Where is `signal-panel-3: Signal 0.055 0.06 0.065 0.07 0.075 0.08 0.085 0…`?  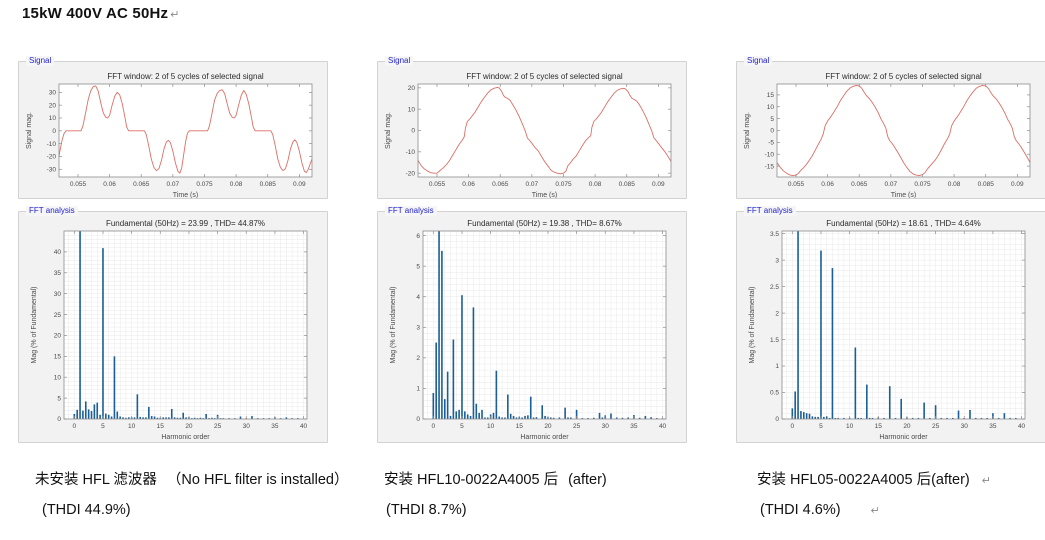
signal-panel-3: Signal 0.055 0.06 0.065 0.07 0.075 0.08 0.085 0… is located at coordinates (890, 127).